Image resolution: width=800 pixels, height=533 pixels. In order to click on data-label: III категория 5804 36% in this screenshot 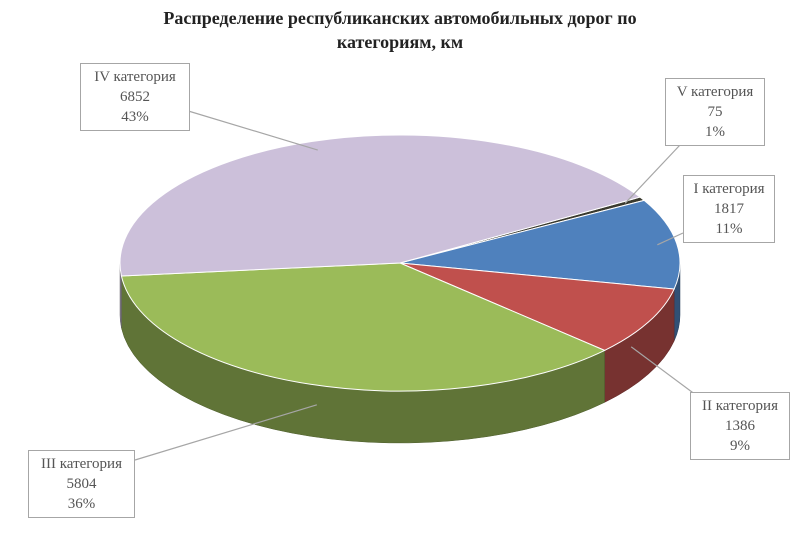, I will do `click(81, 484)`.